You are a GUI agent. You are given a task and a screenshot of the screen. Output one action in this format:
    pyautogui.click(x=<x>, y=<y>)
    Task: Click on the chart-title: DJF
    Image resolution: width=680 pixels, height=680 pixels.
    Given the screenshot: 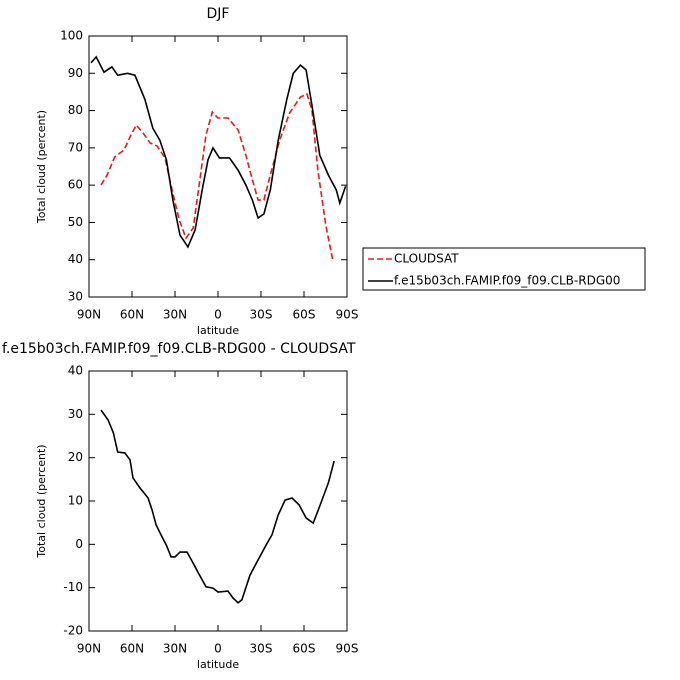 What is the action you would take?
    pyautogui.click(x=218, y=14)
    